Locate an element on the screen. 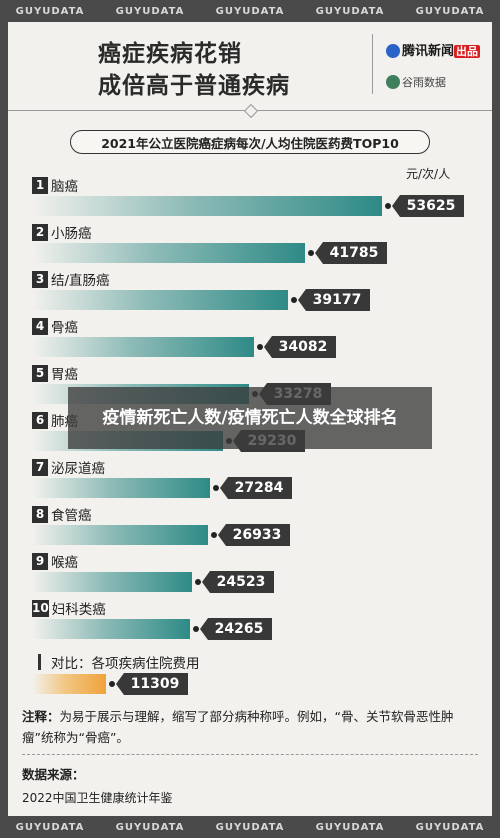  bar-category-label: 3 结/直肠癌 is located at coordinates (71, 279).